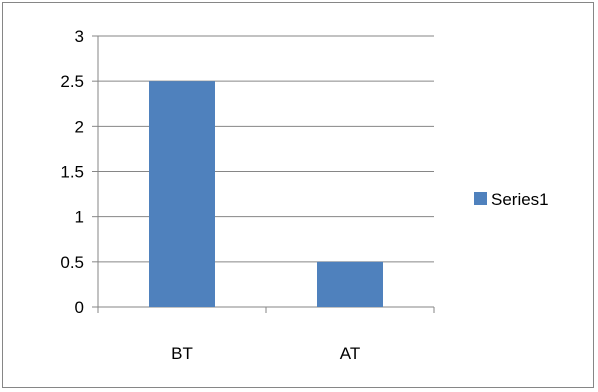  What do you see at coordinates (79, 126) in the screenshot?
I see `y-tick-label: 2` at bounding box center [79, 126].